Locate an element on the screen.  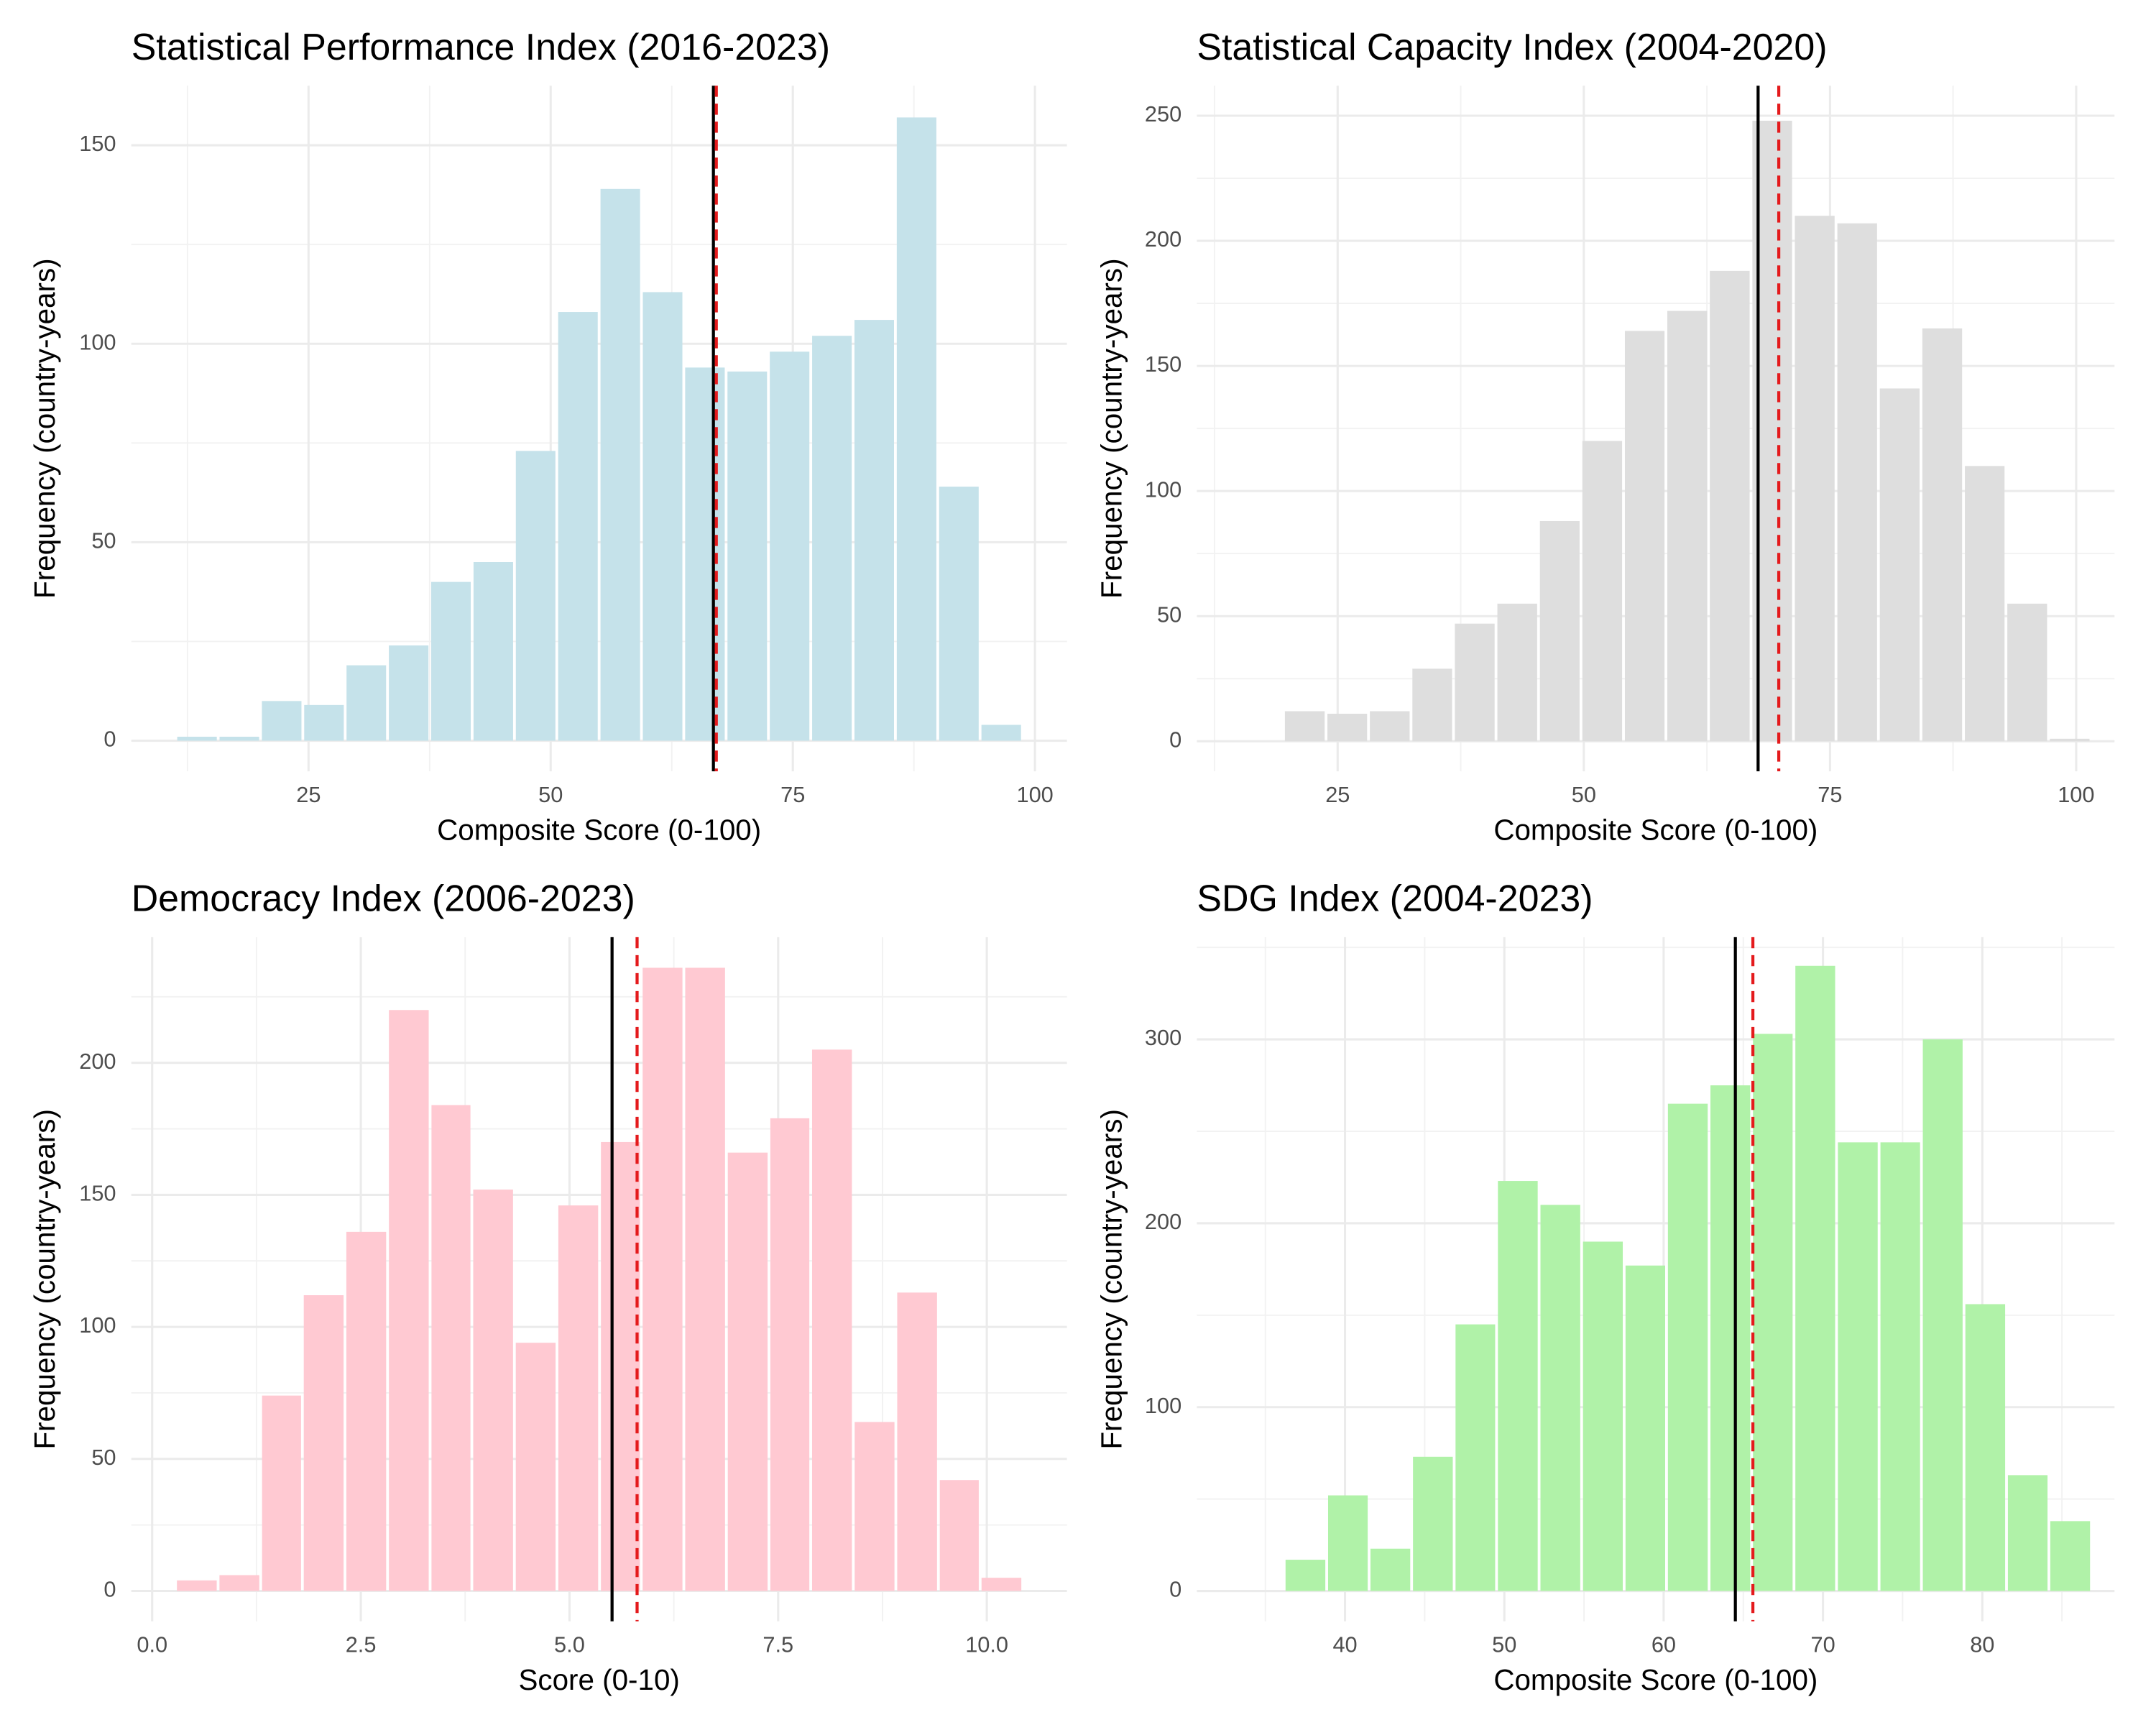
x-tick-label: 25 is located at coordinates (308, 794).